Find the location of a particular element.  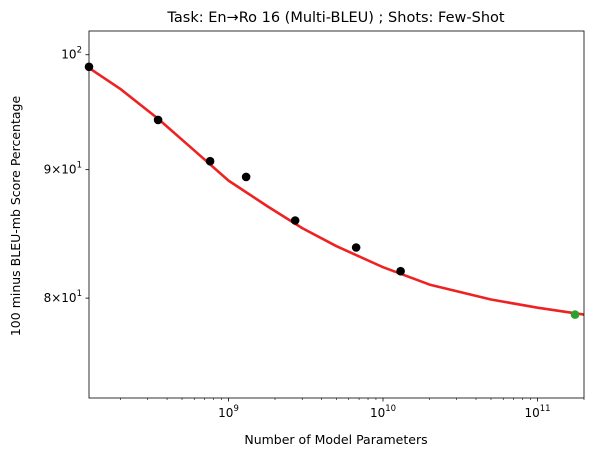

y-tick-label: 9×101 is located at coordinates (63, 169).